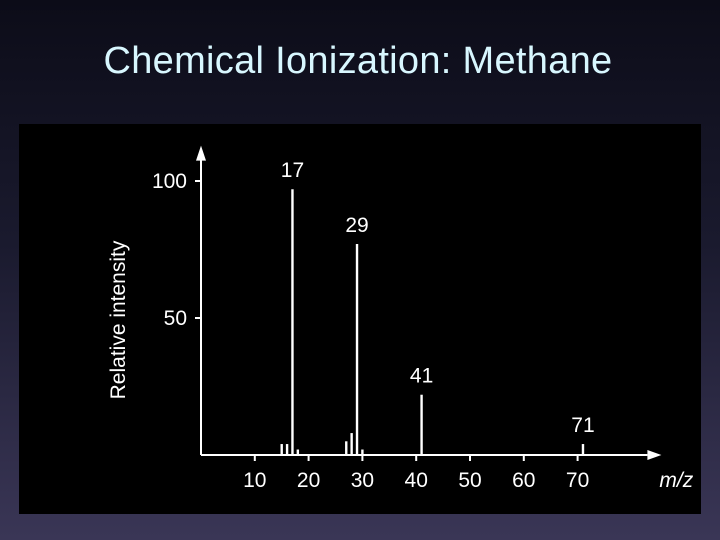  Describe the element at coordinates (292, 170) in the screenshot. I see `peak-label: 17` at that location.